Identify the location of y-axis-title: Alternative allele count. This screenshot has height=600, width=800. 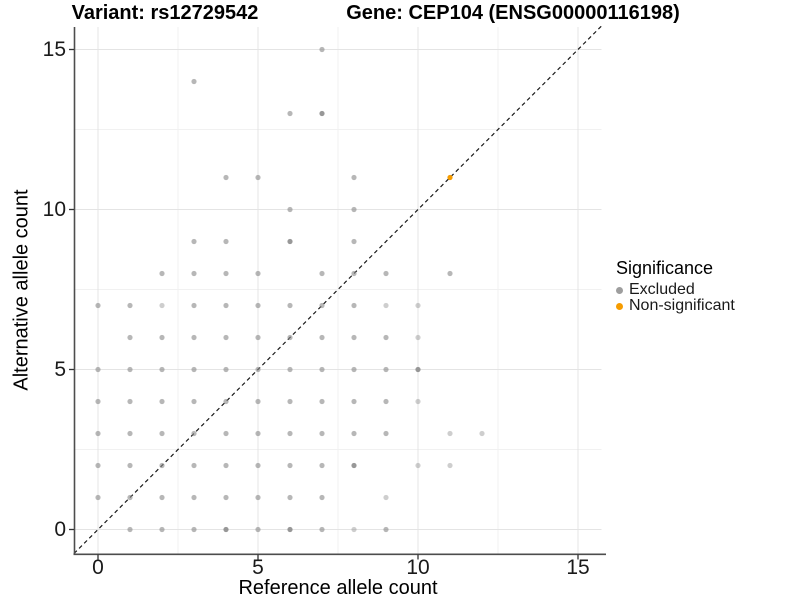
(21, 290).